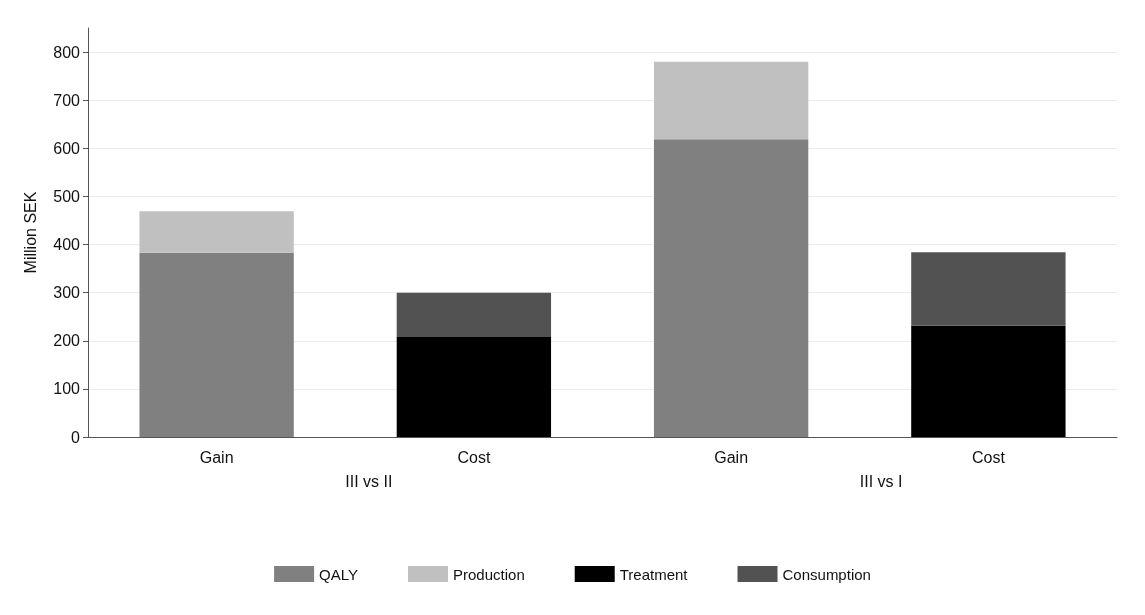 Image resolution: width=1145 pixels, height=615 pixels. What do you see at coordinates (339, 574) in the screenshot?
I see `legend-label: QALY` at bounding box center [339, 574].